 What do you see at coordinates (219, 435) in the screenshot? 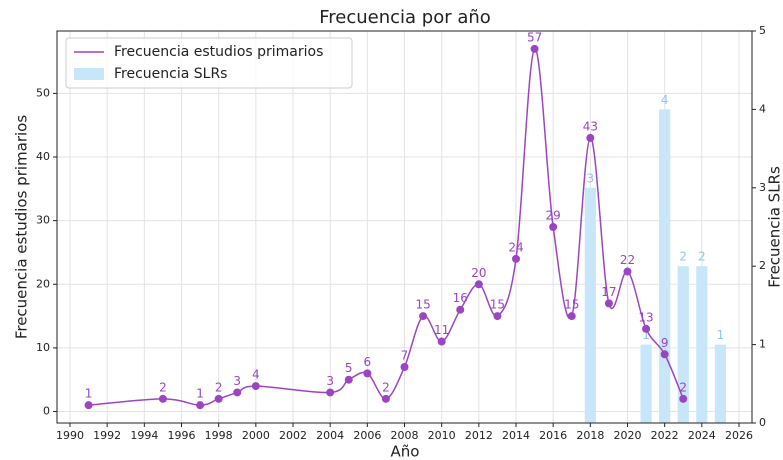
I see `x-tick-label: 1998` at bounding box center [219, 435].